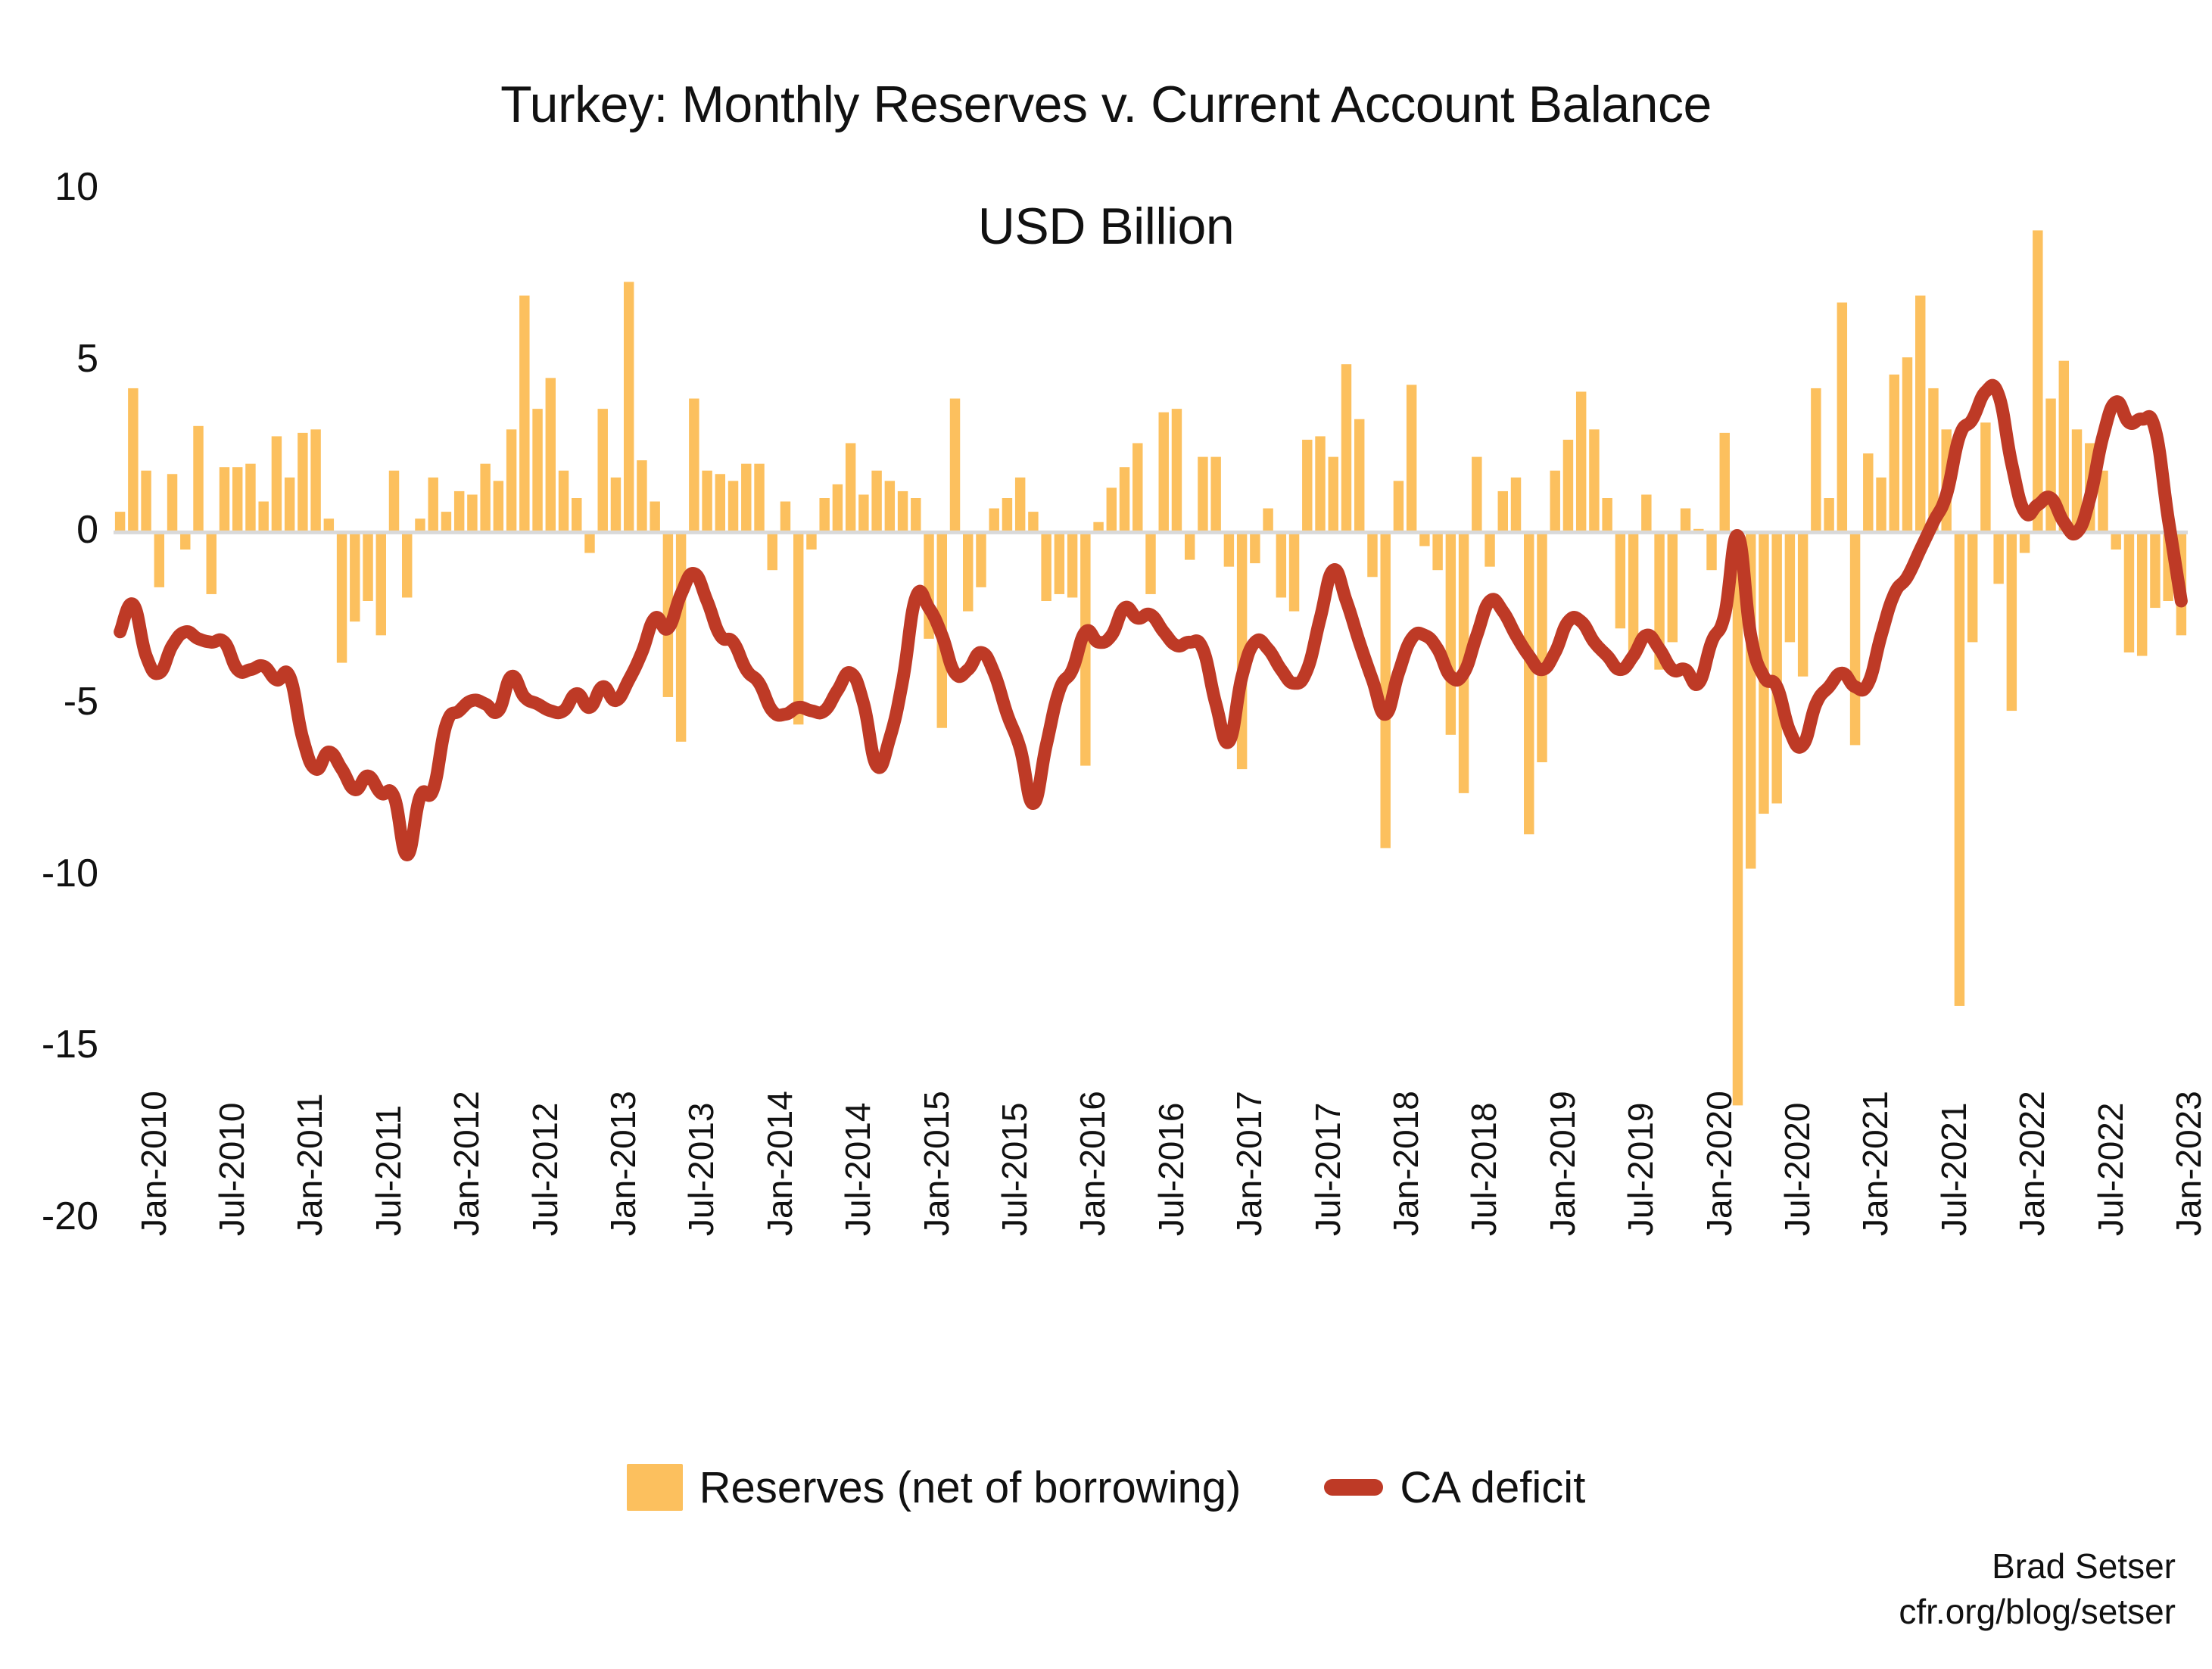 Image resolution: width=2212 pixels, height=1669 pixels. What do you see at coordinates (1484, 1169) in the screenshot?
I see `x-tick-label: Jul-2018` at bounding box center [1484, 1169].